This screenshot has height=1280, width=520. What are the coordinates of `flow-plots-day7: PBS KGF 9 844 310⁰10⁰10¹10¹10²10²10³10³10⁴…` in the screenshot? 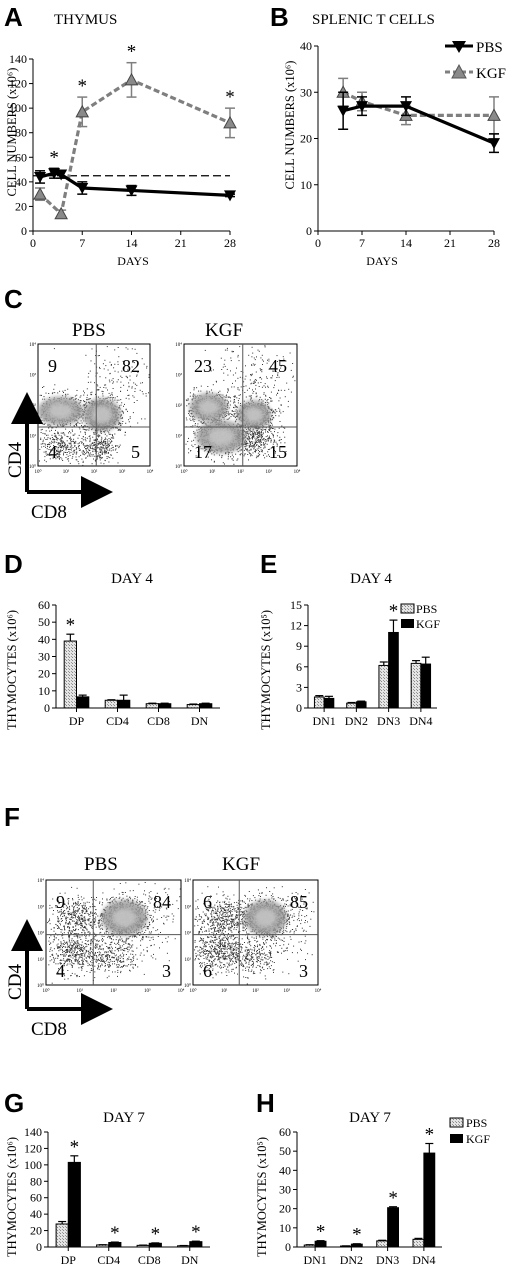 It's located at (163, 947).